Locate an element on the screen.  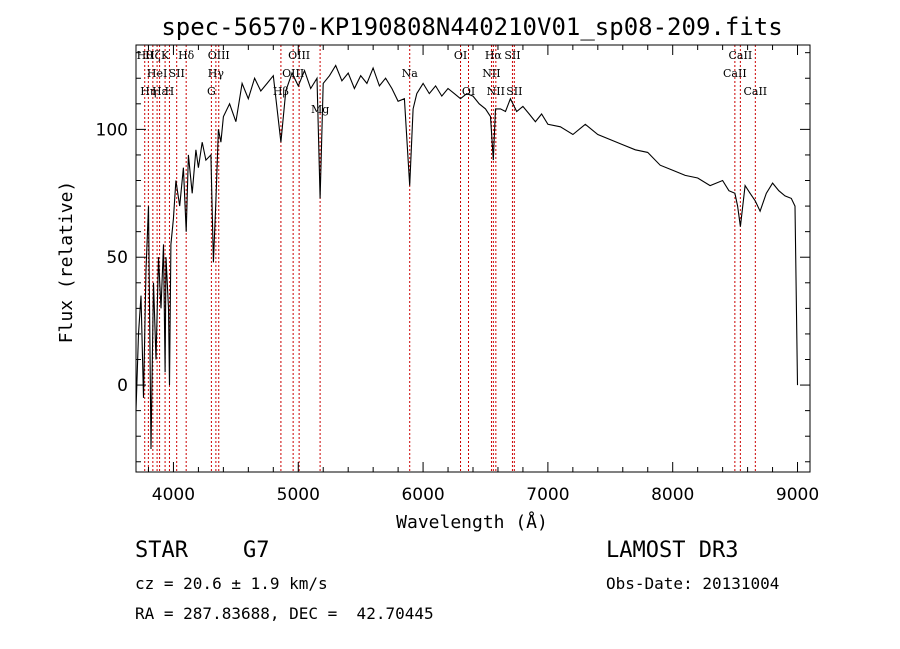
line-label: Hζ is located at coordinates (153, 55).